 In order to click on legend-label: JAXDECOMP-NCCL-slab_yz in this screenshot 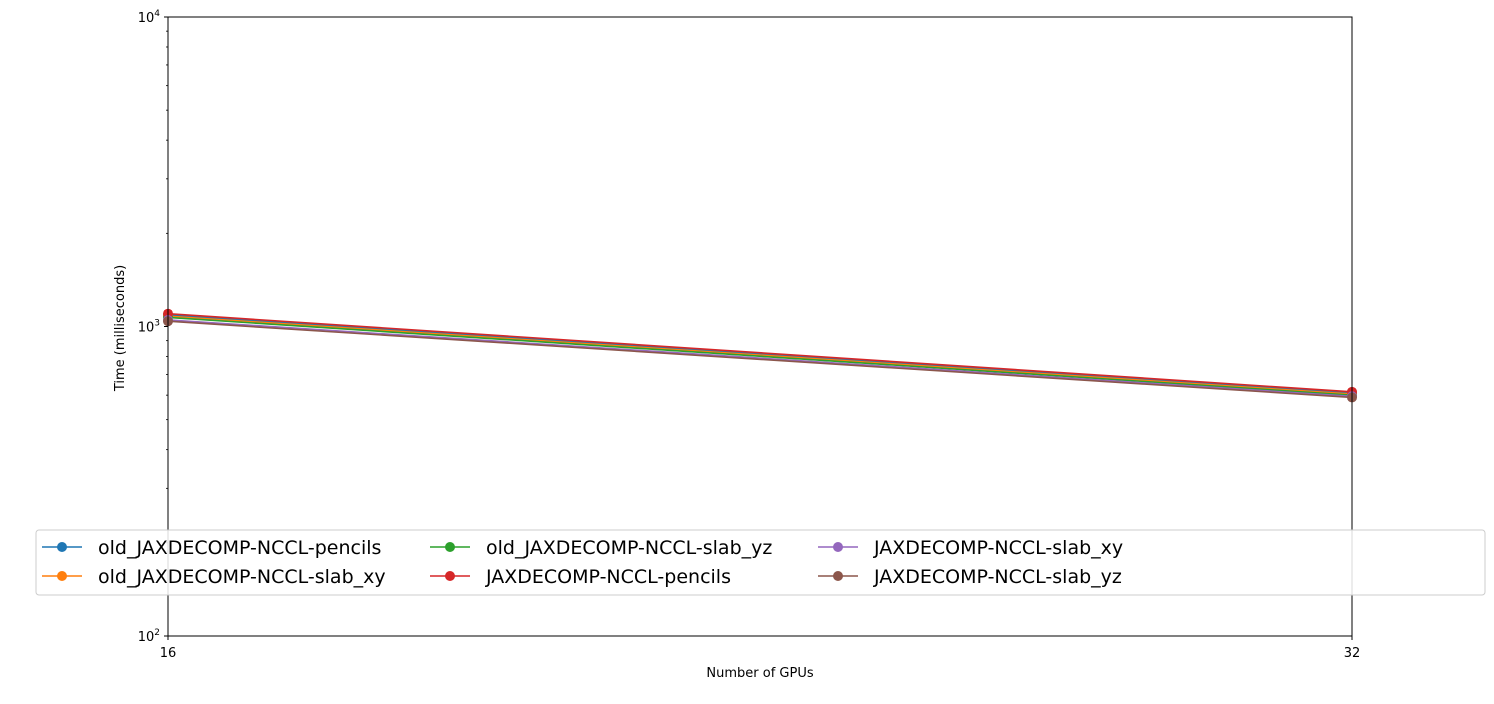, I will do `click(997, 577)`.